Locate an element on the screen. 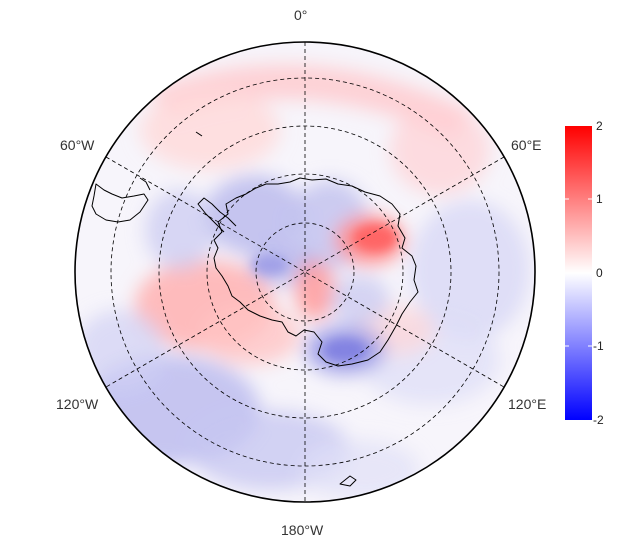  antarctic-peninsula is located at coordinates (217, 215).